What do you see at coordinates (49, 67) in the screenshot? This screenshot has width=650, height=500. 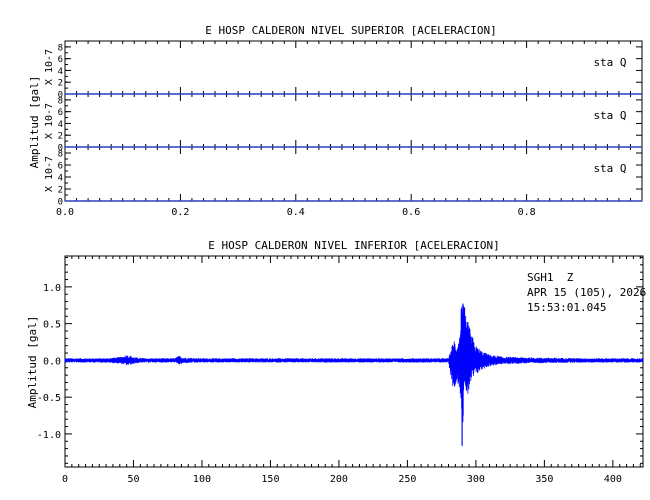 I see `top-panel-1-scale-label: X 10-7` at bounding box center [49, 67].